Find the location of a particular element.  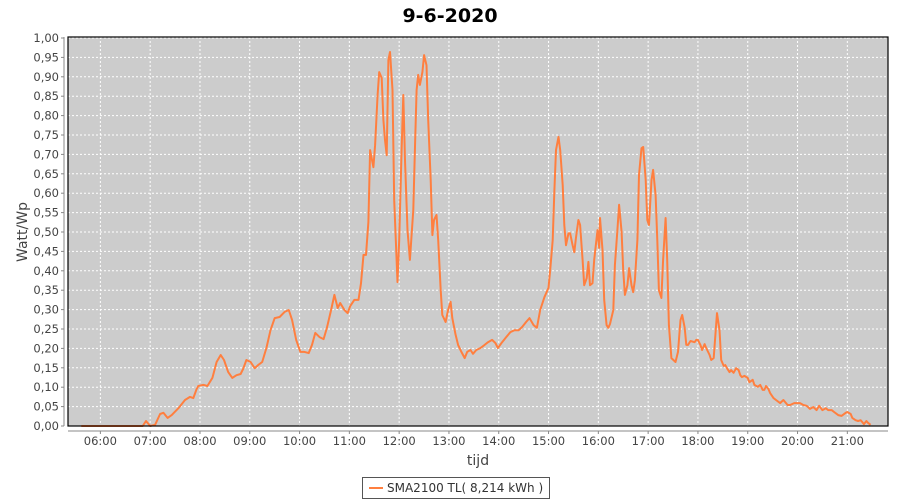

legend-swatch is located at coordinates (376, 488).